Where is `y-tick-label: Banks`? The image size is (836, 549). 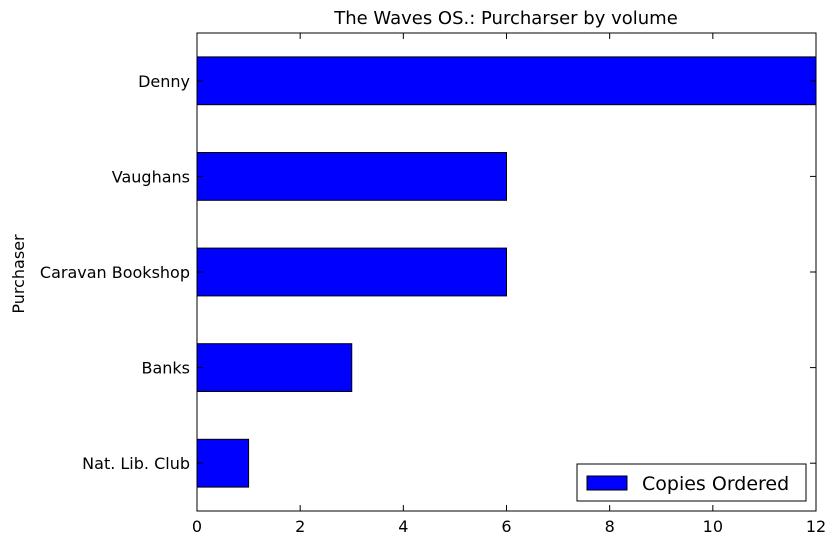
y-tick-label: Banks is located at coordinates (165, 368).